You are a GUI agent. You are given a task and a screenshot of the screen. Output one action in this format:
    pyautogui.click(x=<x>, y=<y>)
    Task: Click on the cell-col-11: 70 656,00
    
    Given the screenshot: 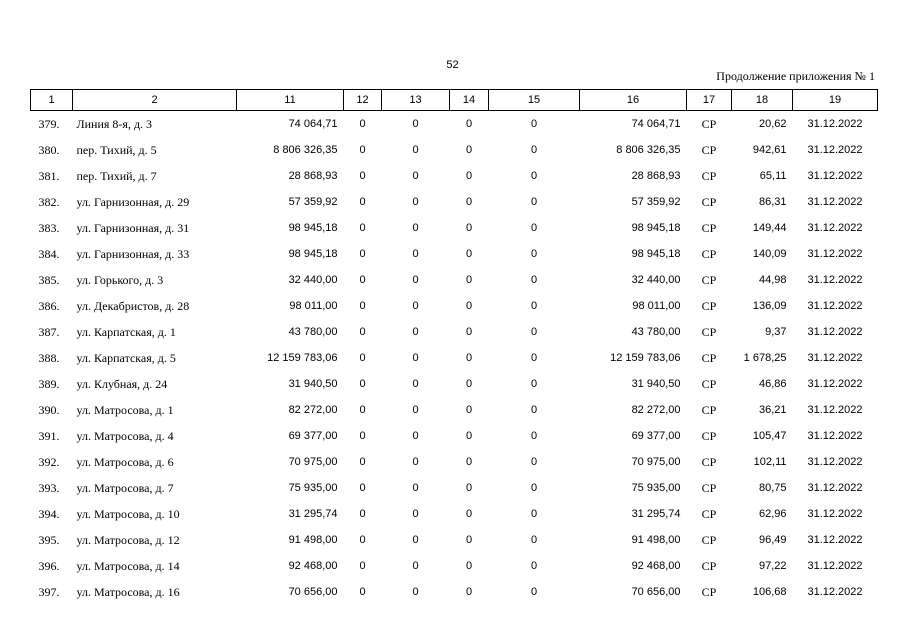 What is the action you would take?
    pyautogui.click(x=313, y=592)
    